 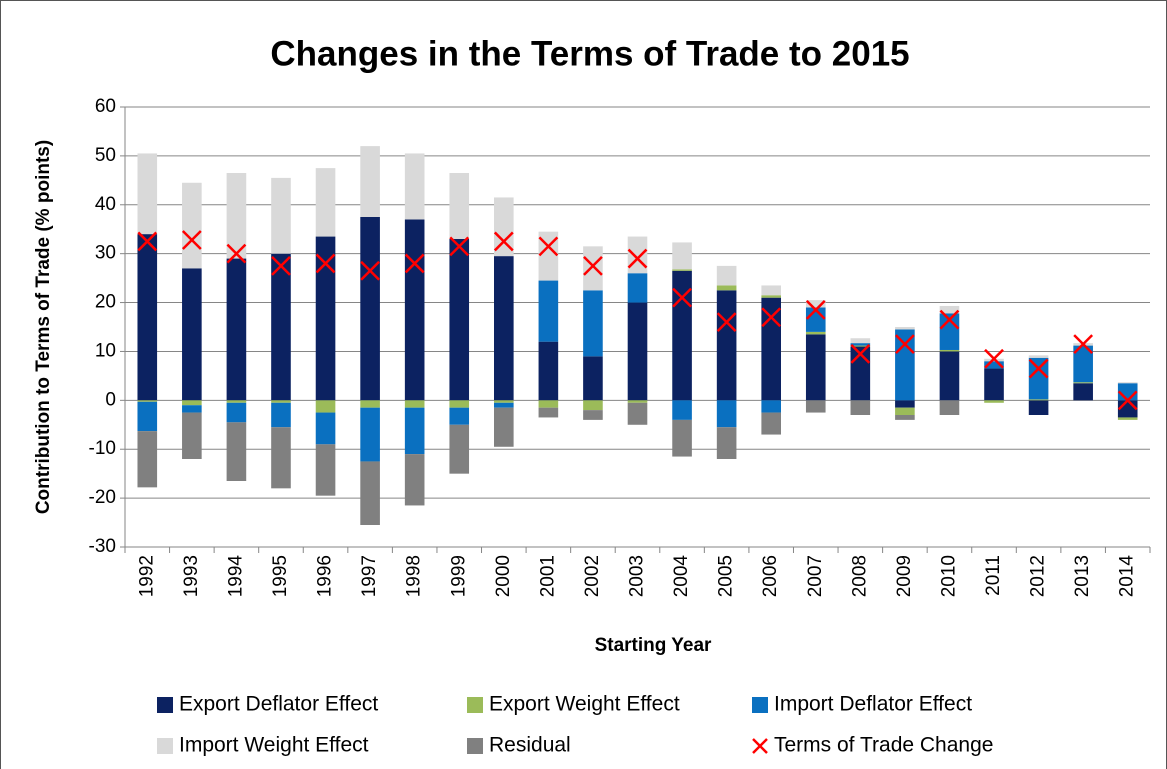 What do you see at coordinates (760, 705) in the screenshot?
I see `legend-swatch` at bounding box center [760, 705].